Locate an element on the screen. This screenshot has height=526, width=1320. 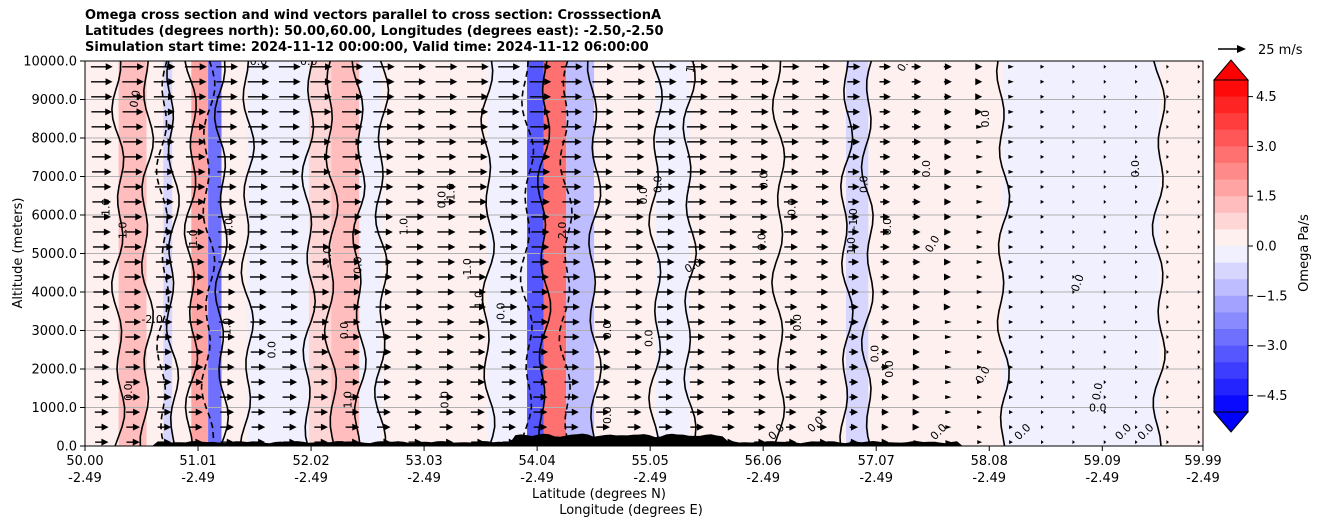
contour-line is located at coordinates (331, 253).